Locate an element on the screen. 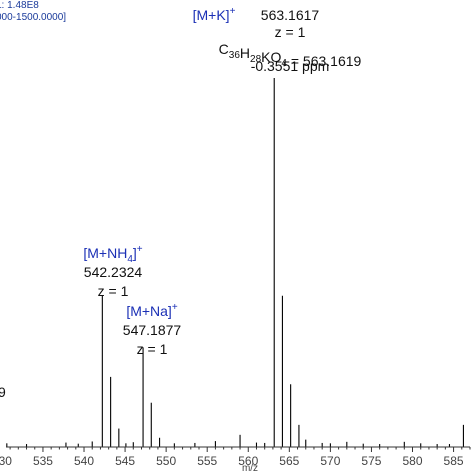 Image resolution: width=474 pixels, height=474 pixels. peak-mz-label: 547.1877 is located at coordinates (152, 330).